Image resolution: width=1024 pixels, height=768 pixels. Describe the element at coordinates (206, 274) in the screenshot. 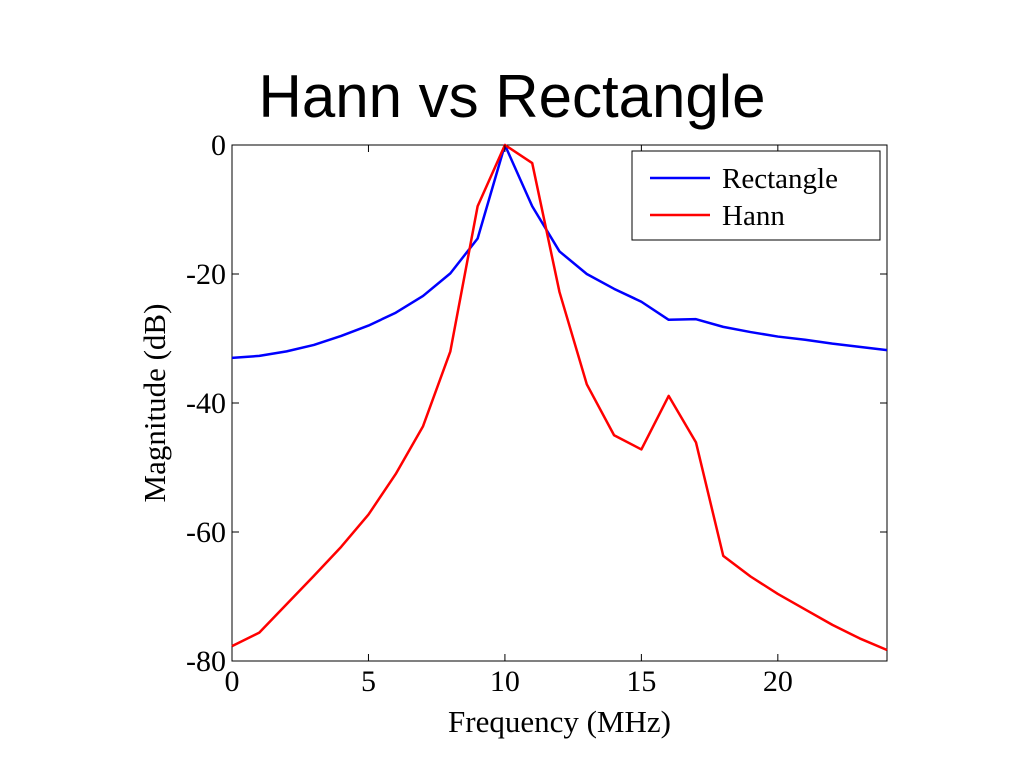

I see `y-tick-label: -20` at that location.